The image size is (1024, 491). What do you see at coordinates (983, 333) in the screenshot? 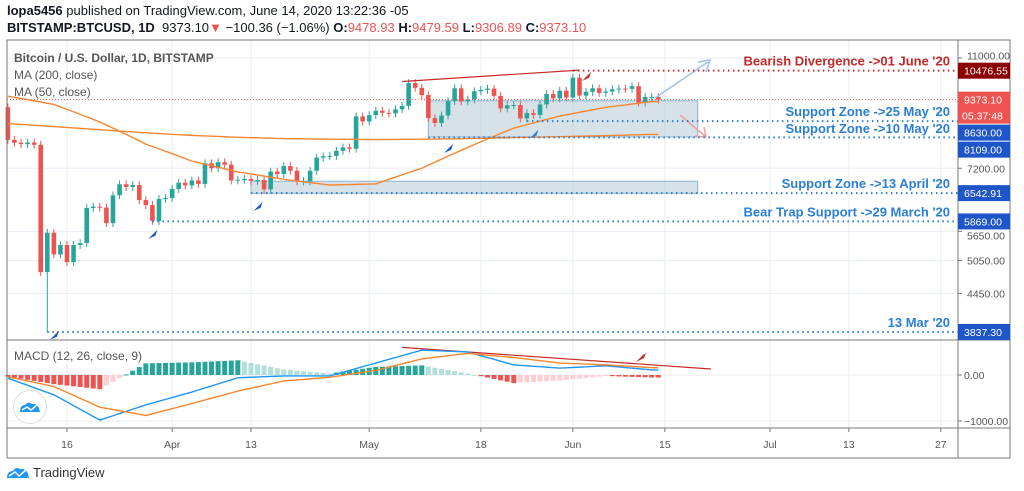
I see `price-label: 3837.30` at bounding box center [983, 333].